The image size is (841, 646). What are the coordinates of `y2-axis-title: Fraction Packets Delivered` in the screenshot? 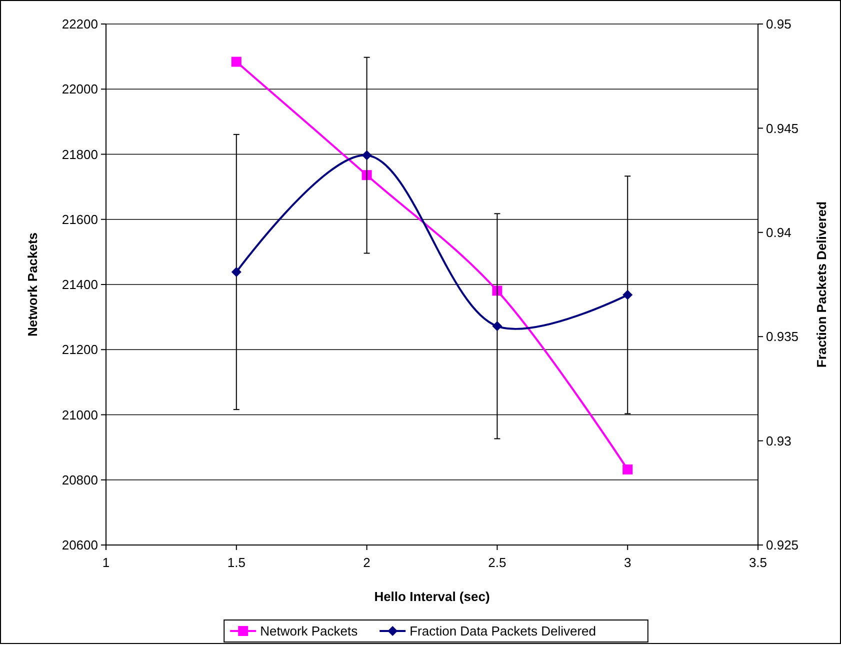 It's located at (821, 284).